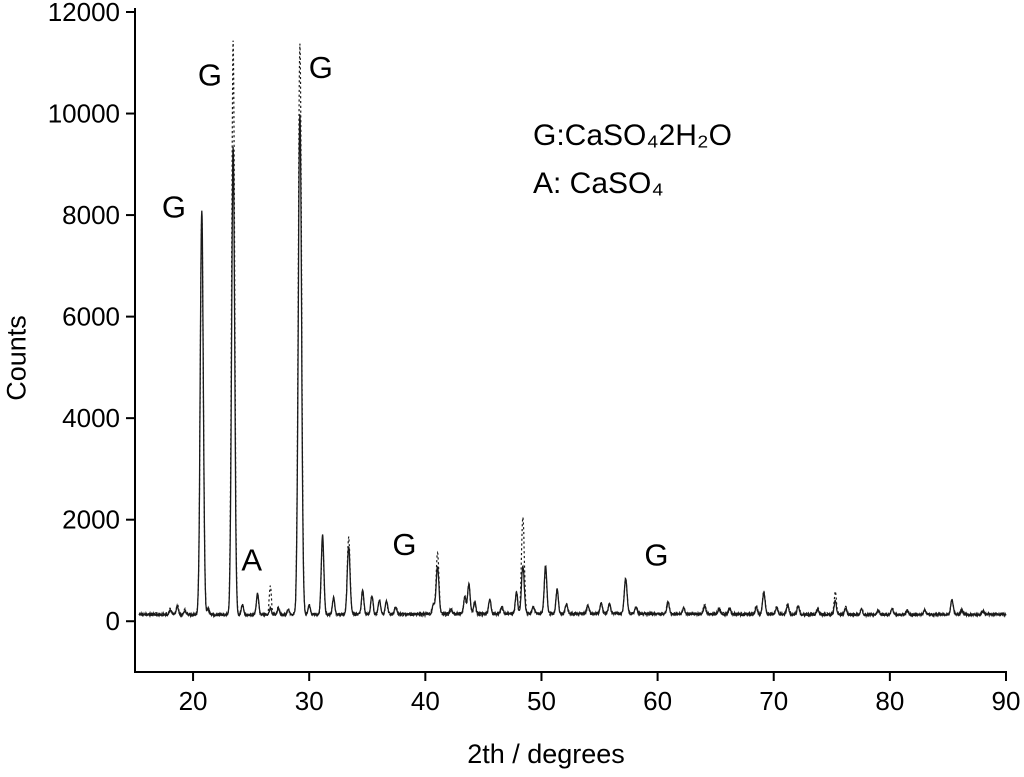 This screenshot has height=777, width=1024. What do you see at coordinates (251, 559) in the screenshot?
I see `peak-label-a: A` at bounding box center [251, 559].